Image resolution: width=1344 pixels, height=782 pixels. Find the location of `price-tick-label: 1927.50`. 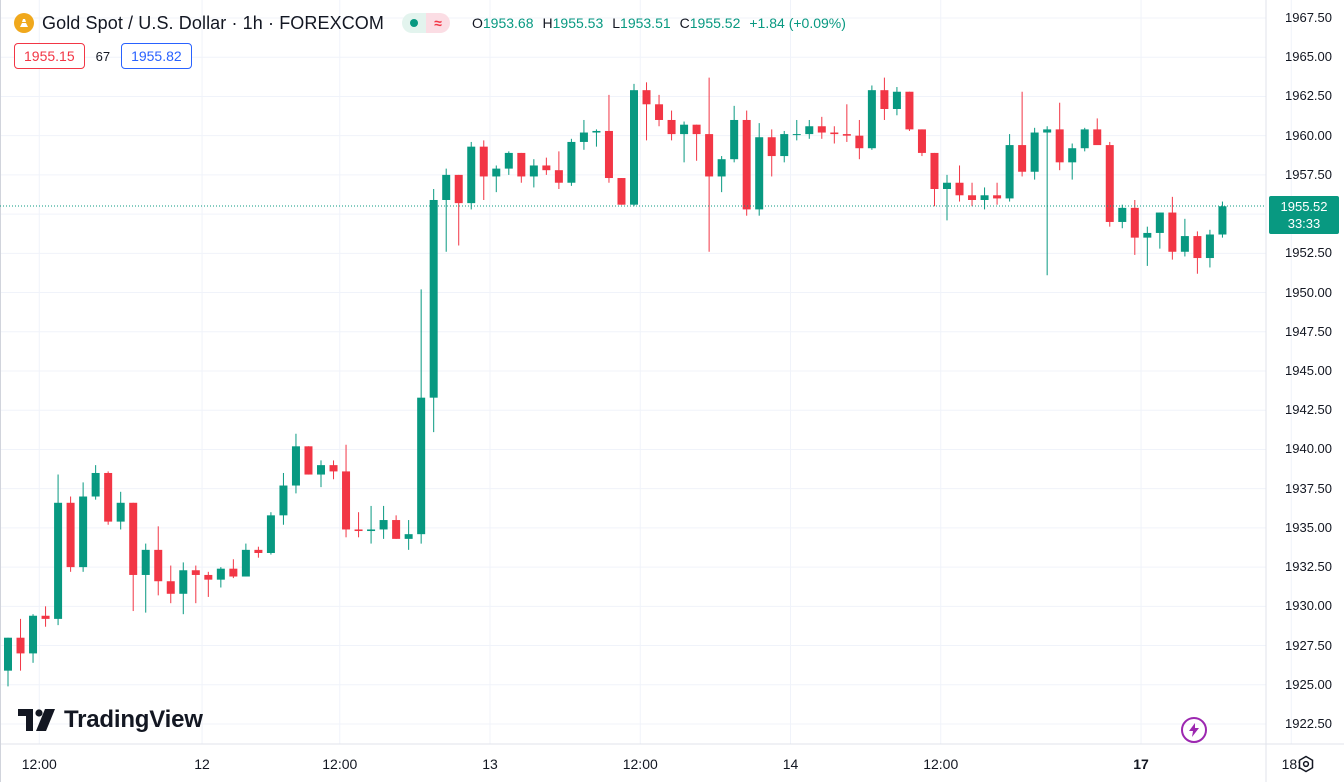

price-tick-label: 1927.50 is located at coordinates (1308, 645).